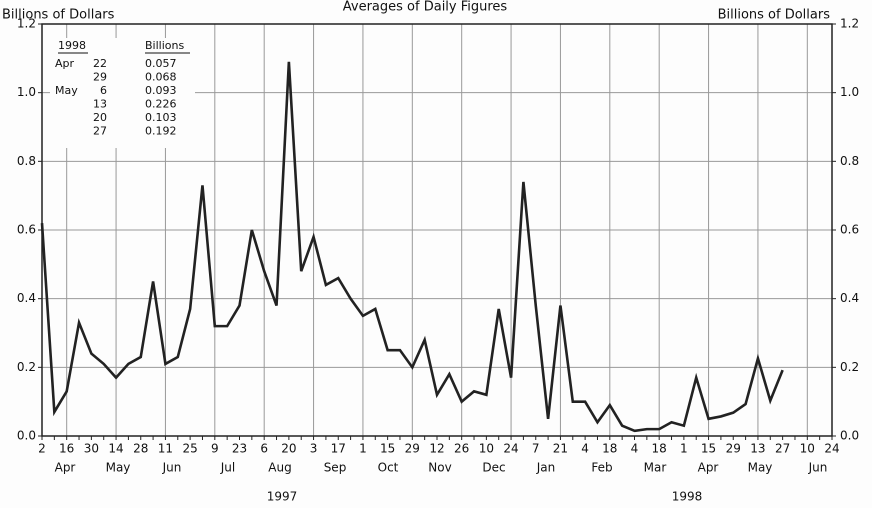 The height and width of the screenshot is (508, 872). I want to click on x-tick-label: 12, so click(436, 449).